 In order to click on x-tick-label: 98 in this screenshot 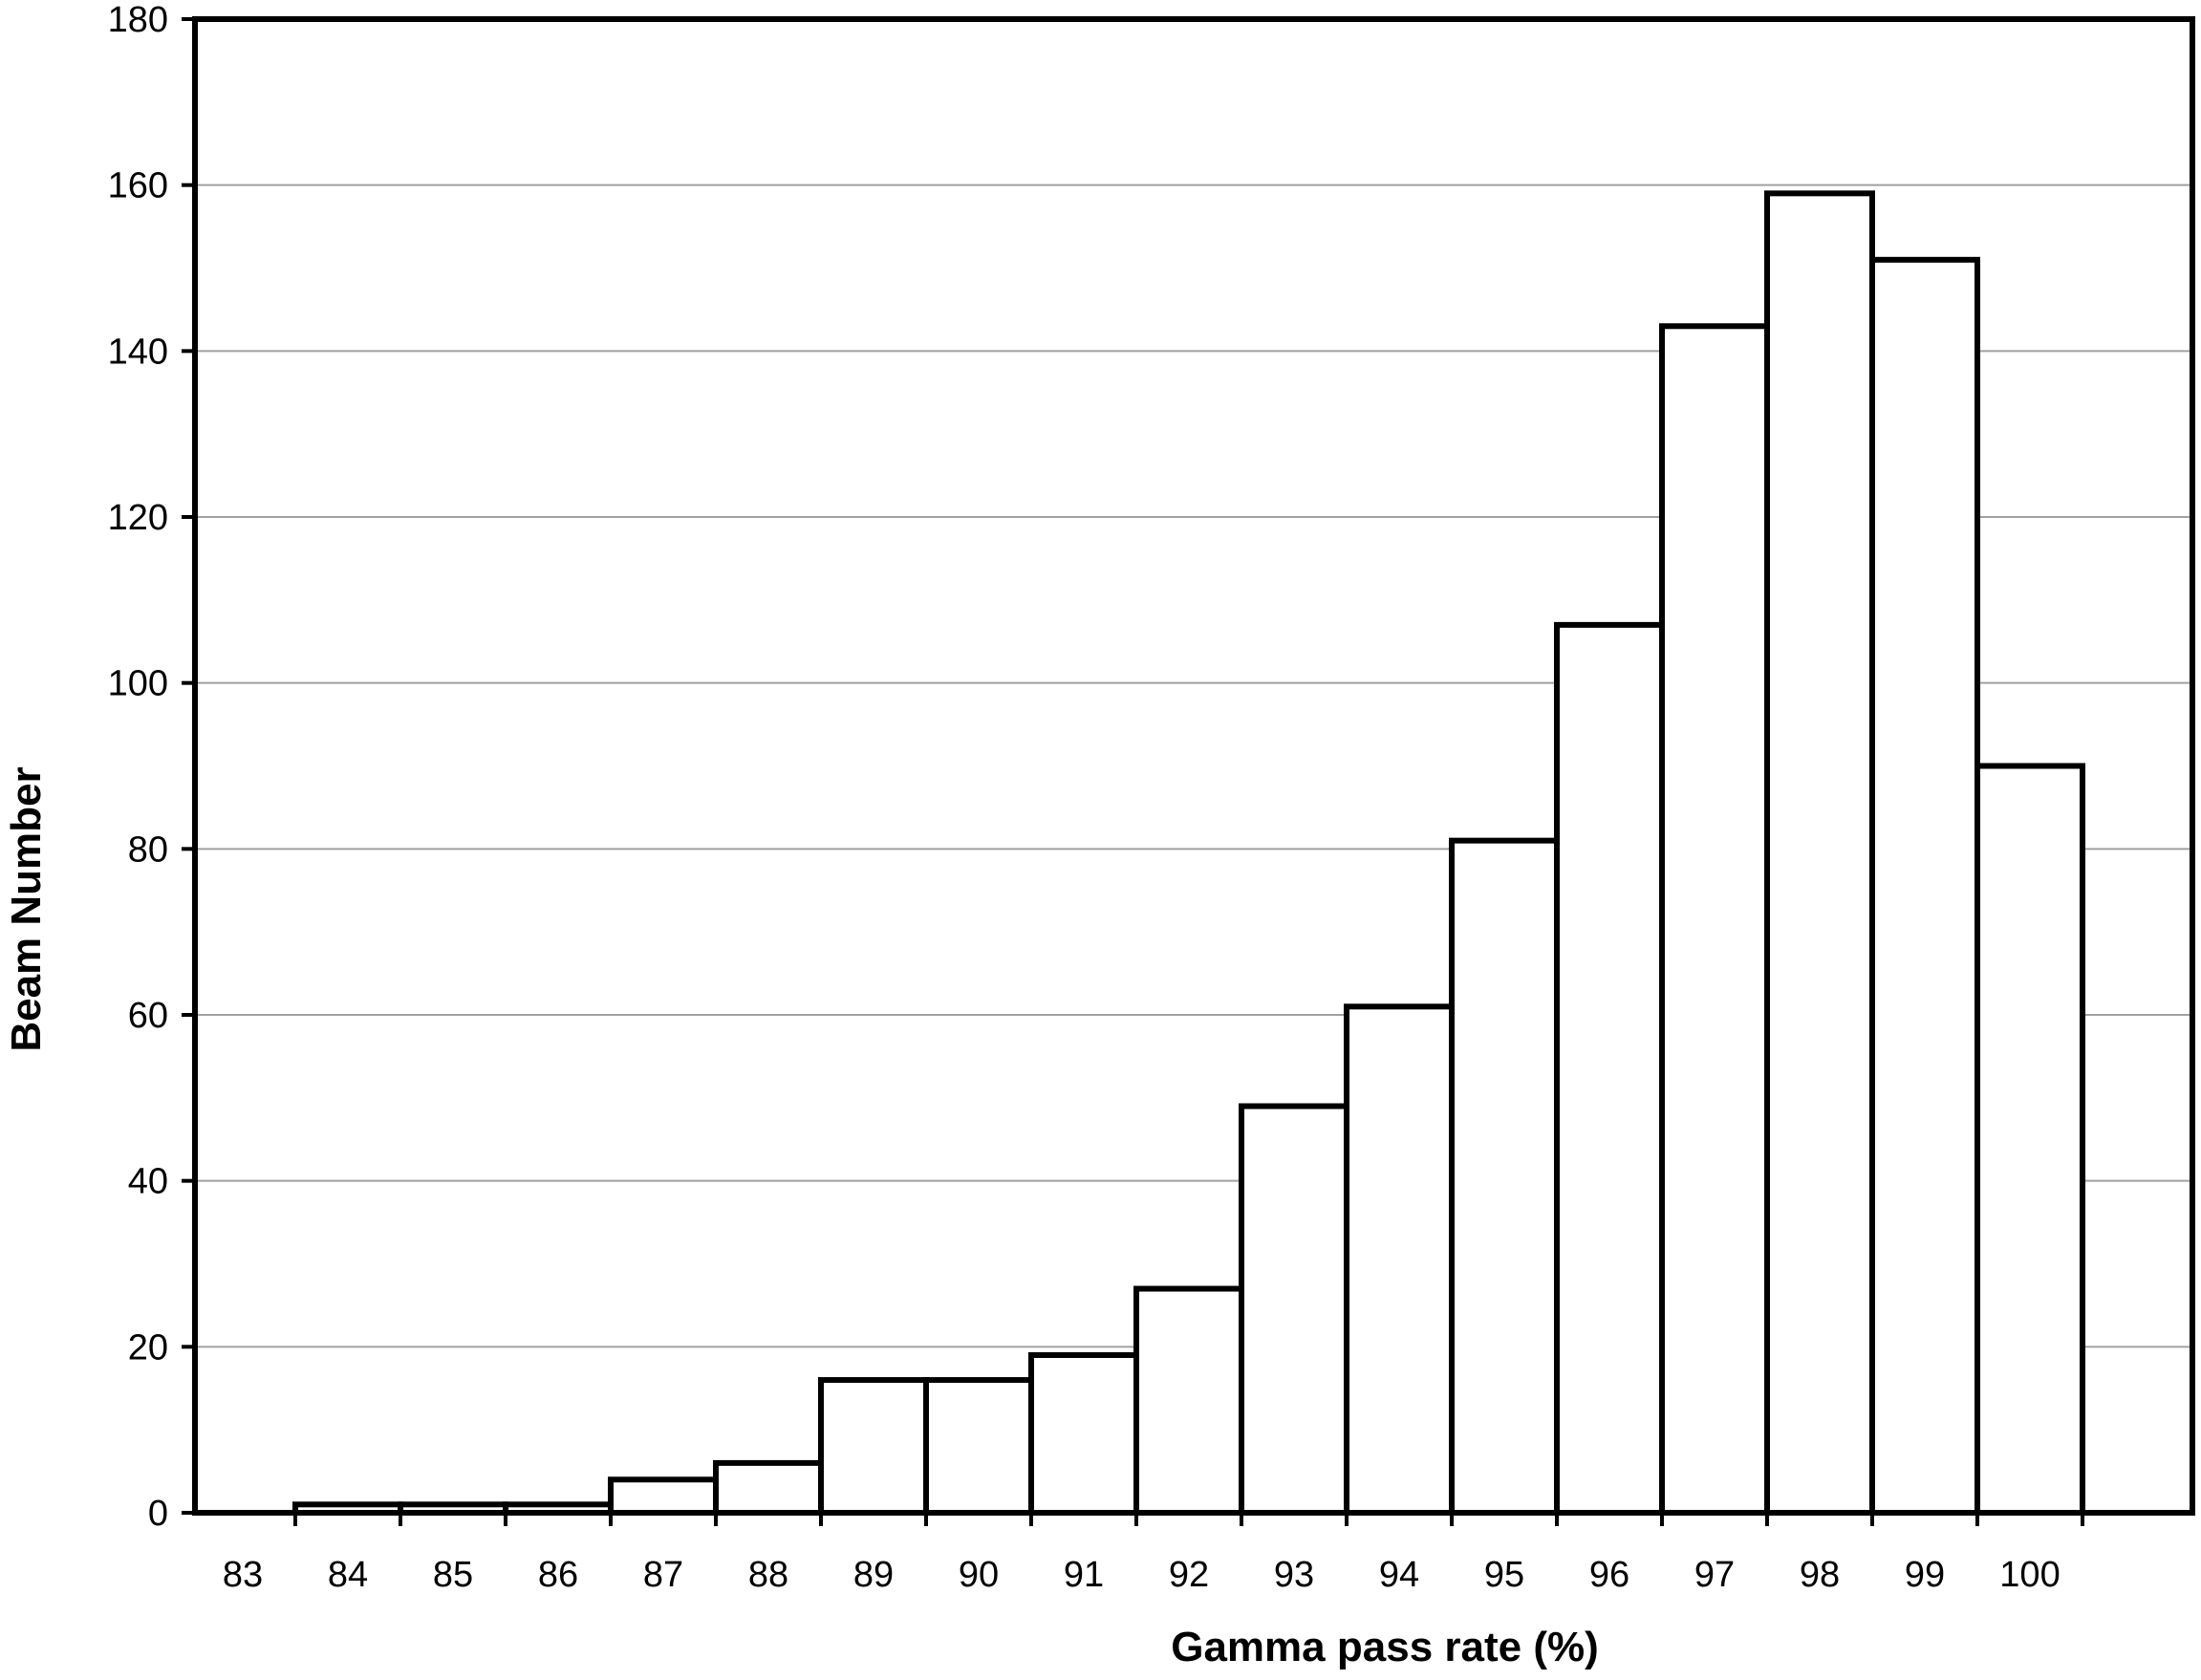, I will do `click(1820, 1575)`.